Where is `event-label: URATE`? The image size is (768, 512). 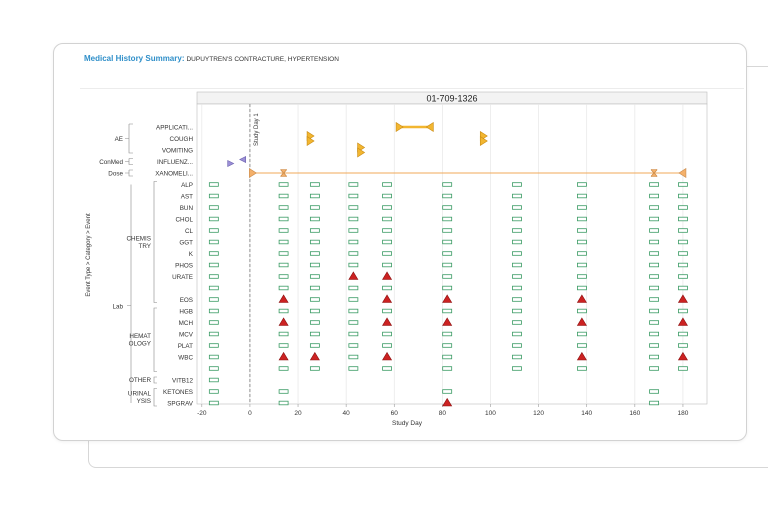 event-label: URATE is located at coordinates (182, 277).